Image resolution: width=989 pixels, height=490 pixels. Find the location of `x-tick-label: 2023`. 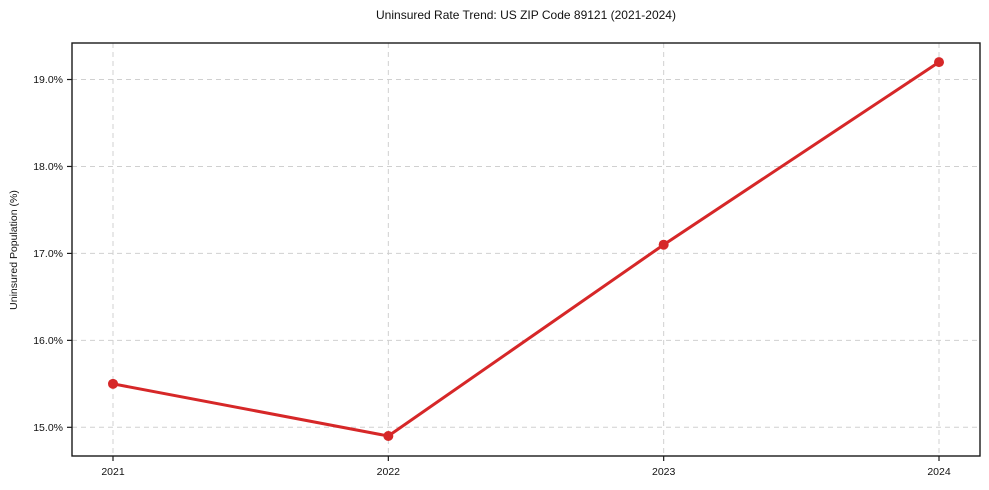

x-tick-label: 2023 is located at coordinates (664, 472).